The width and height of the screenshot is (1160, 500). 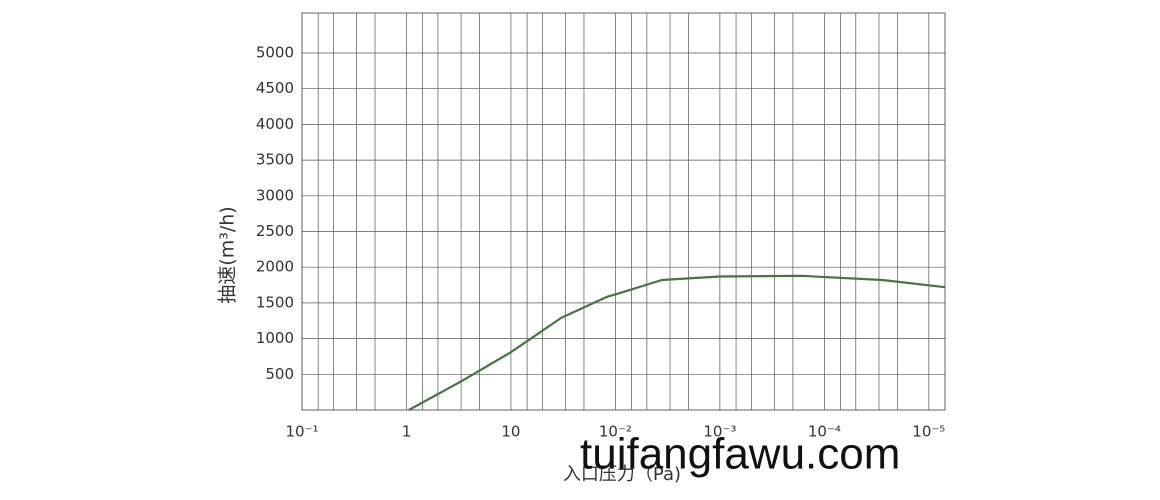 What do you see at coordinates (407, 432) in the screenshot?
I see `x-tick-label: 1` at bounding box center [407, 432].